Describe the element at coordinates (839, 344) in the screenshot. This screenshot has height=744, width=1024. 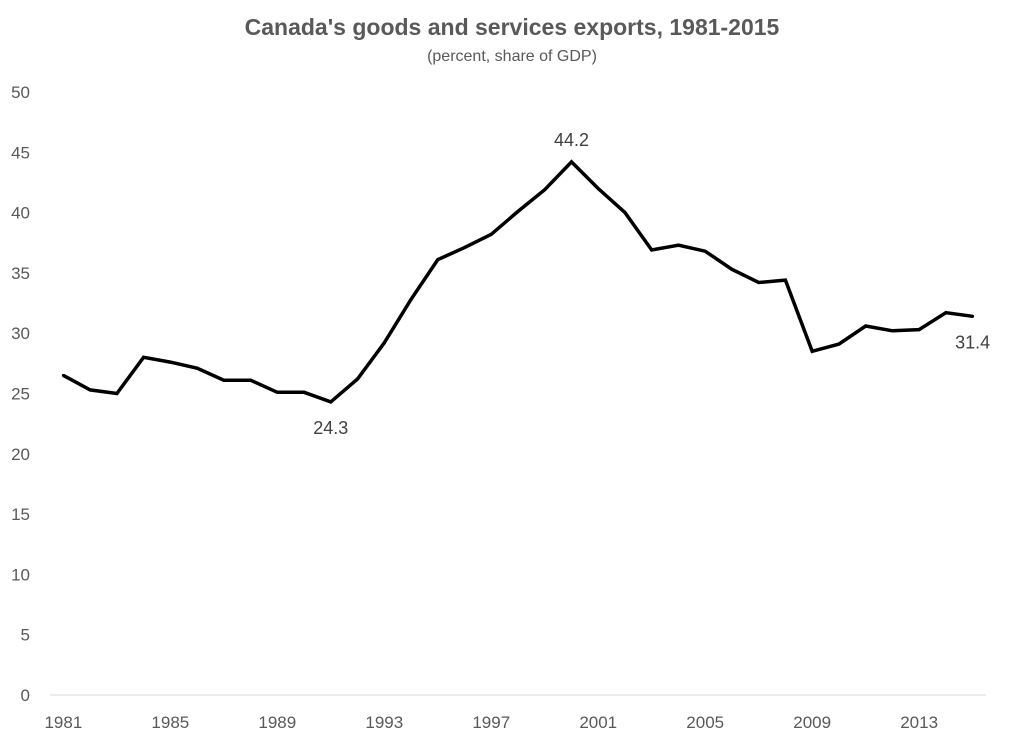
I see `data-point-2010` at that location.